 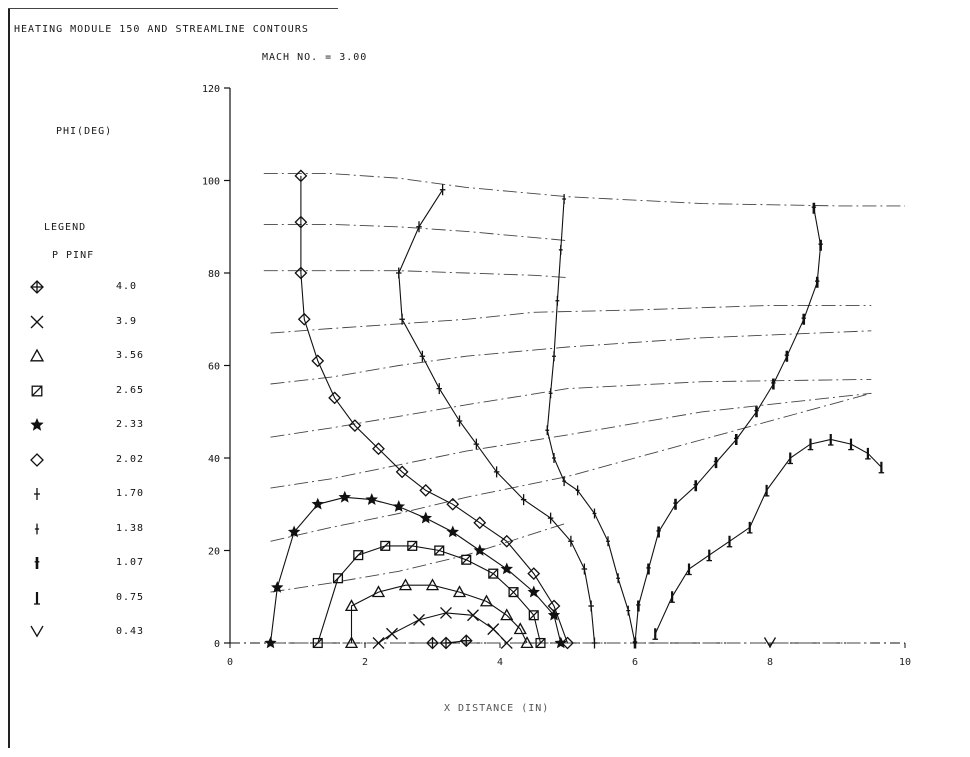 What do you see at coordinates (37, 355) in the screenshot?
I see `triangle-marker-icon` at bounding box center [37, 355].